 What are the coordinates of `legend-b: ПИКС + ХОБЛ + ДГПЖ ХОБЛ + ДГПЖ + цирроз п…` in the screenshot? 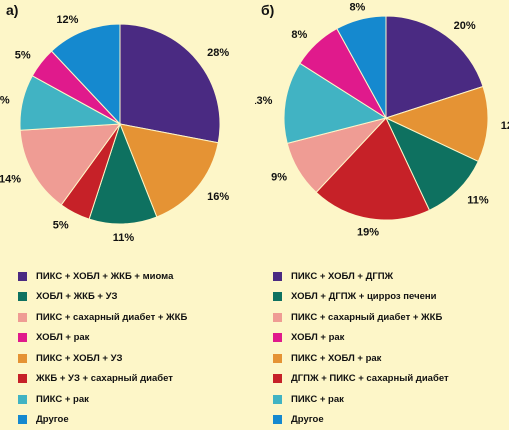 It's located at (361, 348).